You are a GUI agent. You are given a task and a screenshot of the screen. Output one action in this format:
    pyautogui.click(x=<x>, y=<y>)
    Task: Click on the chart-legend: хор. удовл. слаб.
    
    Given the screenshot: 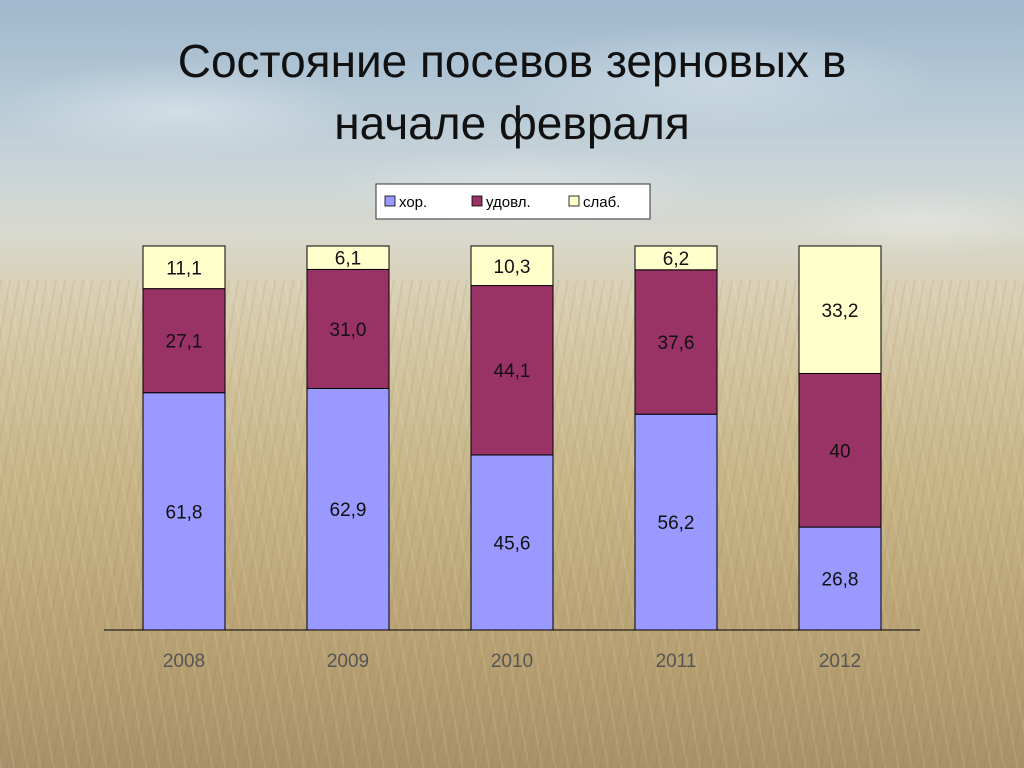 What is the action you would take?
    pyautogui.click(x=513, y=201)
    